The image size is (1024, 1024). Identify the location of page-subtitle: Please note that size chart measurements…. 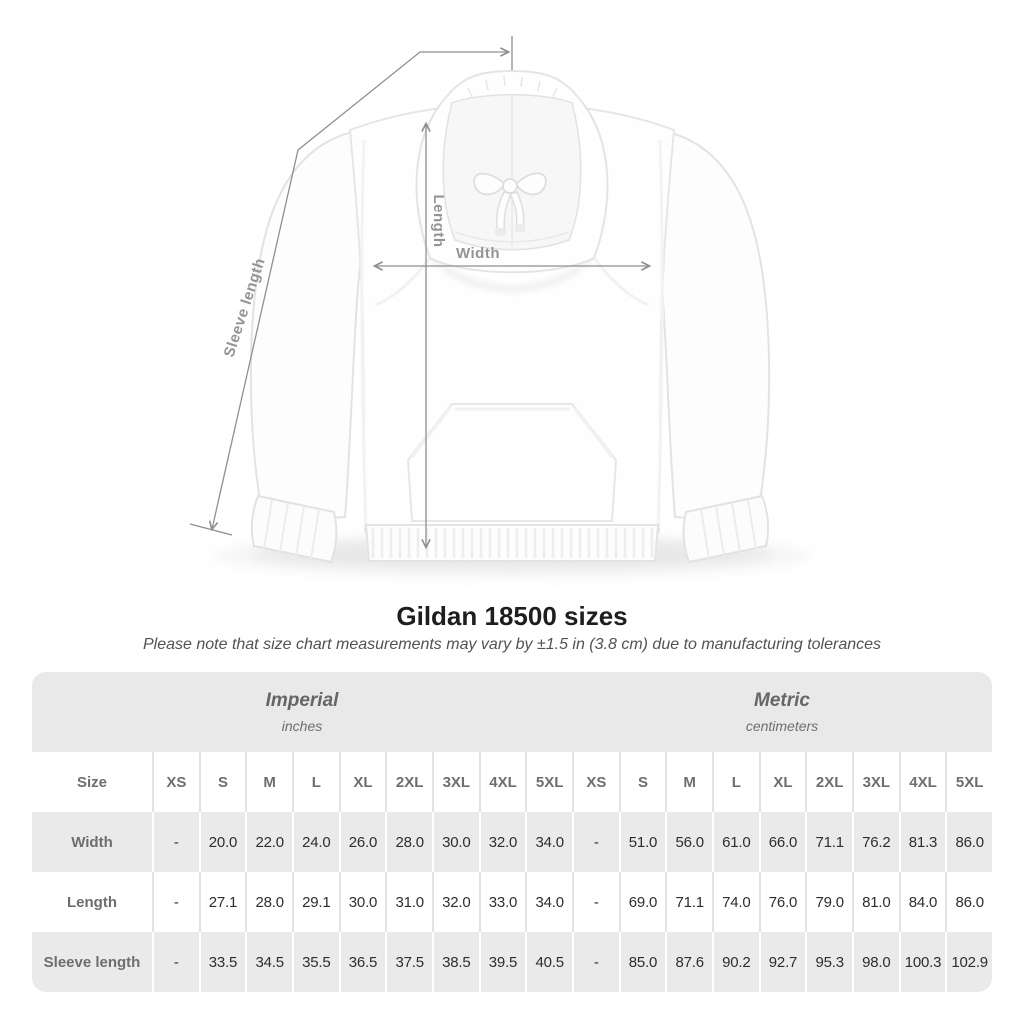
(512, 644).